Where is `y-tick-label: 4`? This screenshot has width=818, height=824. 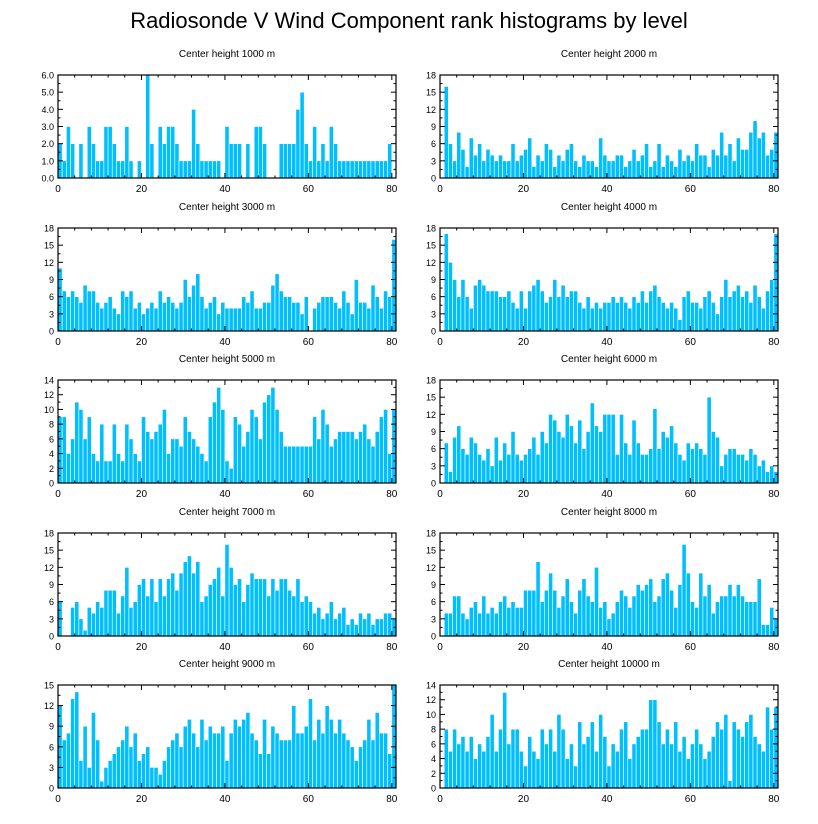 y-tick-label: 4 is located at coordinates (433, 759).